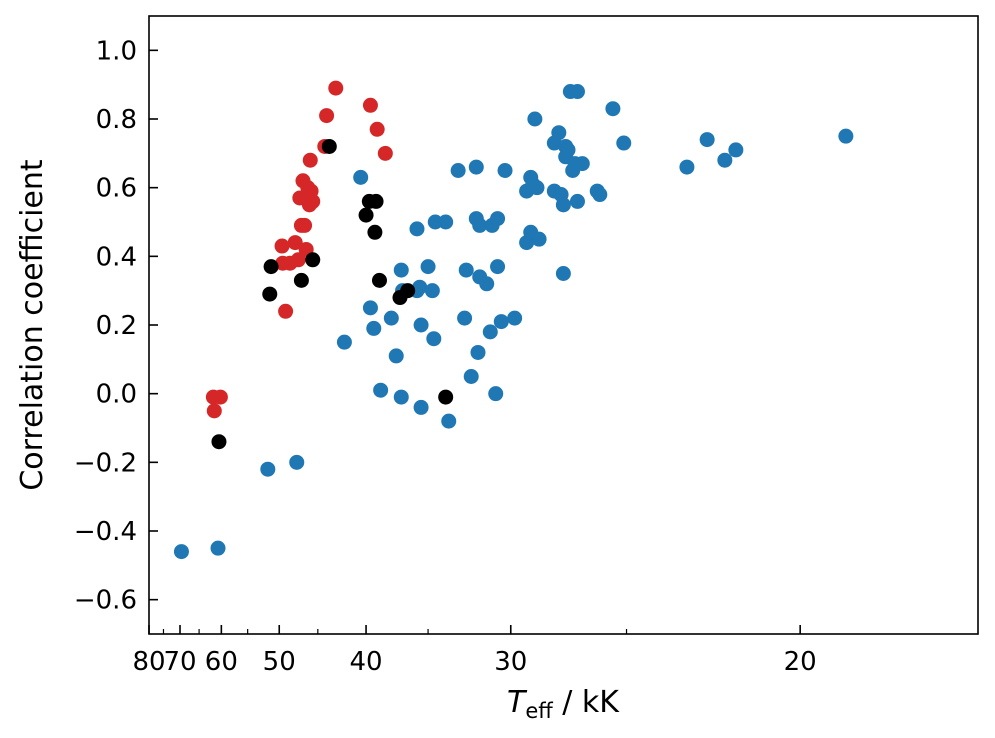 The height and width of the screenshot is (738, 995). Describe the element at coordinates (116, 120) in the screenshot. I see `y-tick-label: 0.8` at that location.